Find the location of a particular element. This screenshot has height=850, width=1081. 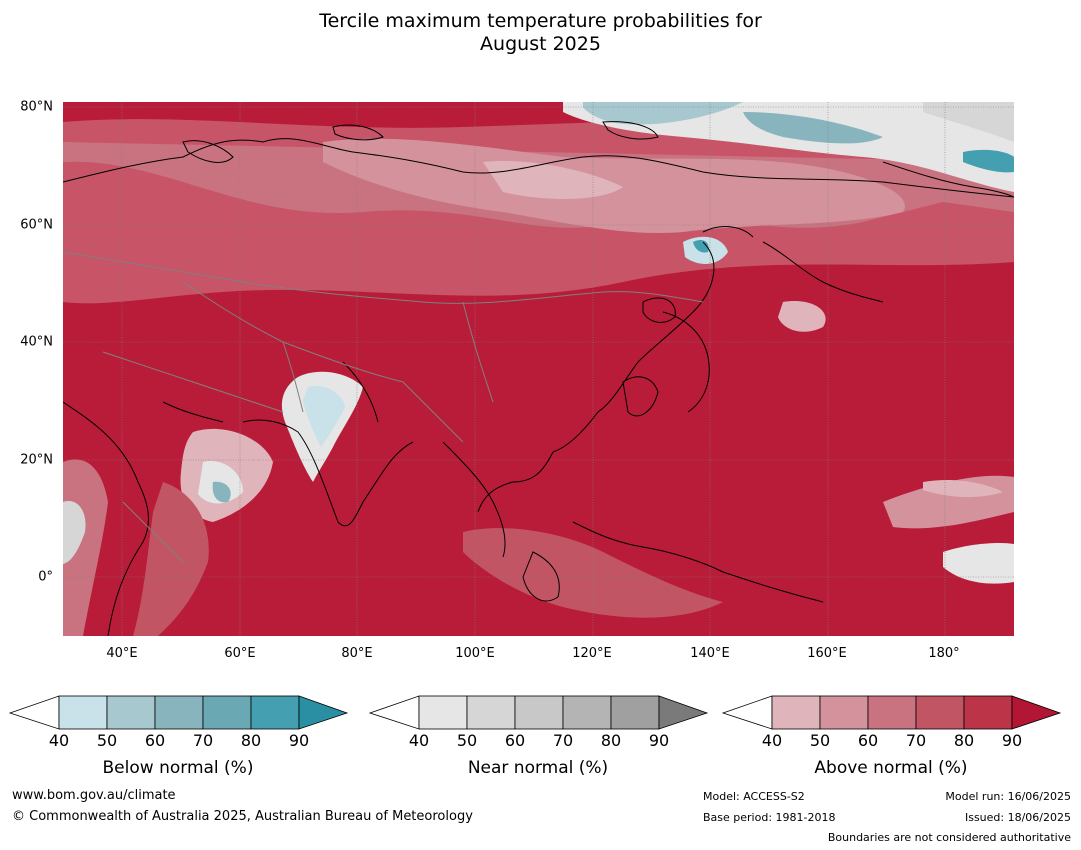

footer-base-period: Base period: 1981-2018 is located at coordinates (769, 817).